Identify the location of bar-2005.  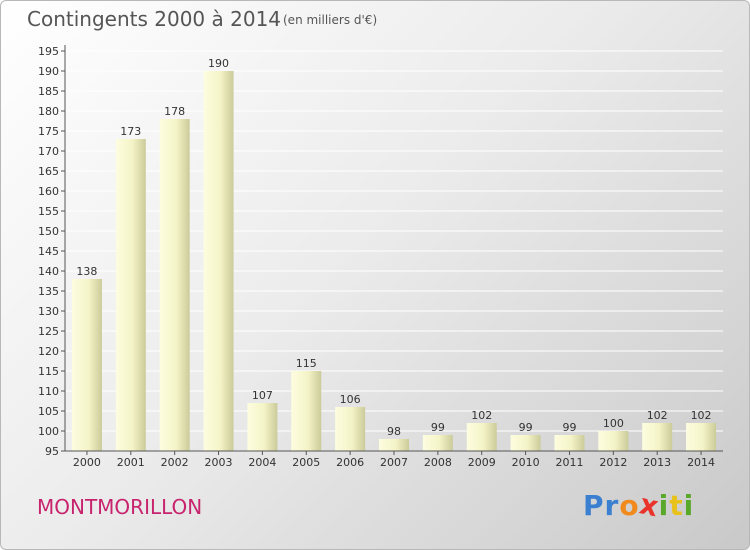
(306, 411).